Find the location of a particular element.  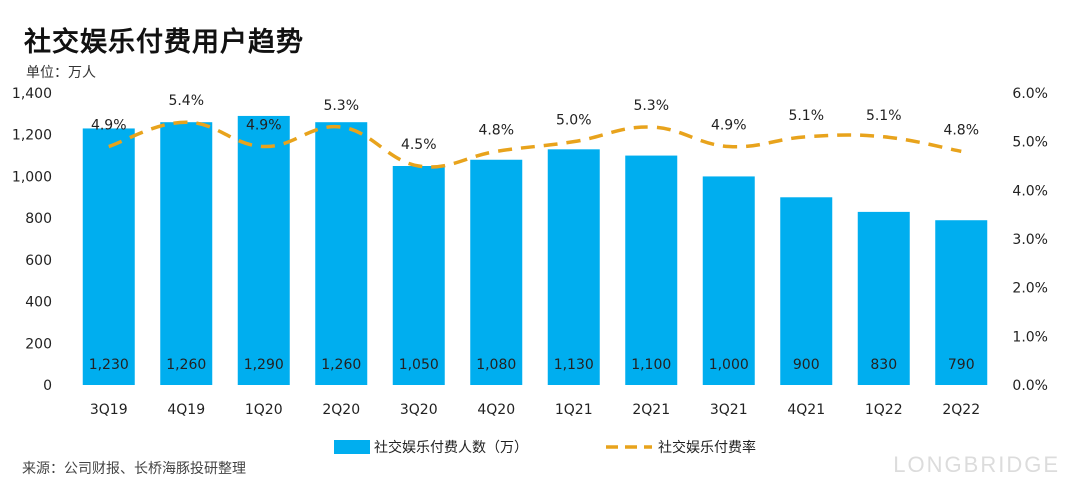

bar-value-label: 900 is located at coordinates (806, 365).